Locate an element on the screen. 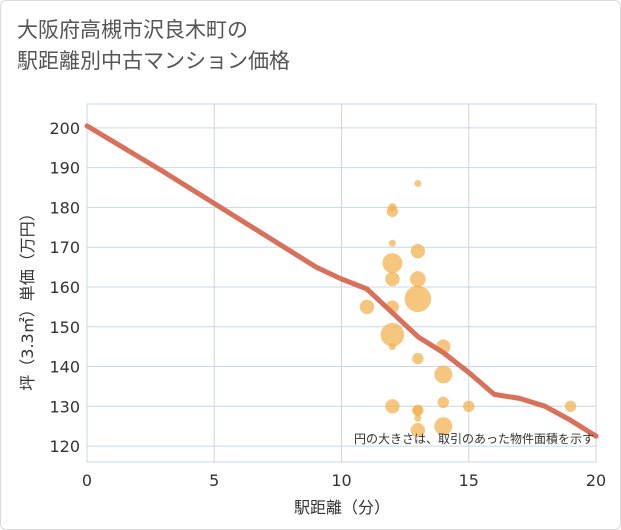  y-tick-label: 180 is located at coordinates (64, 207).